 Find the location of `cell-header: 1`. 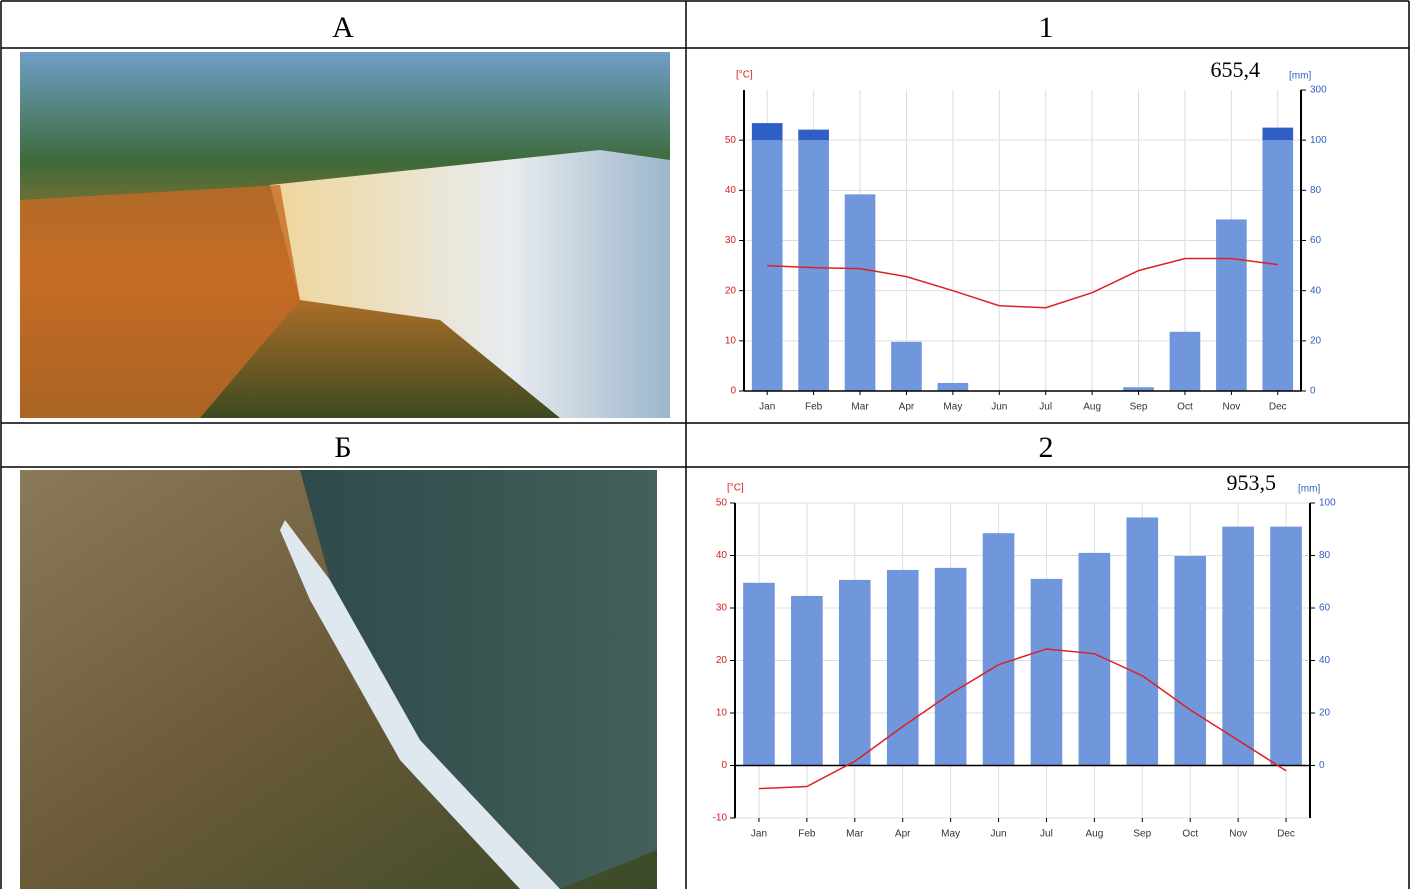

cell-header: 1 is located at coordinates (1046, 27).